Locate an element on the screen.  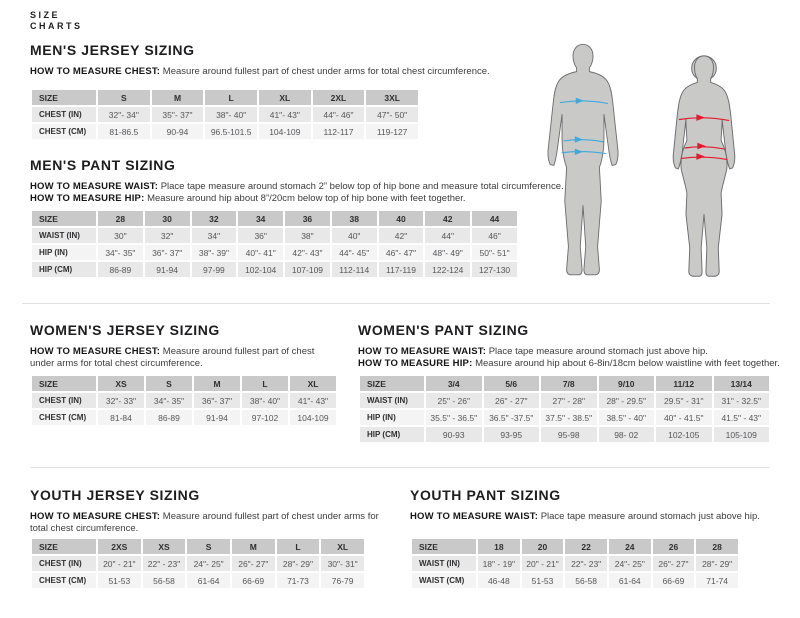
size-value-cell: 61-64 is located at coordinates (629, 580).